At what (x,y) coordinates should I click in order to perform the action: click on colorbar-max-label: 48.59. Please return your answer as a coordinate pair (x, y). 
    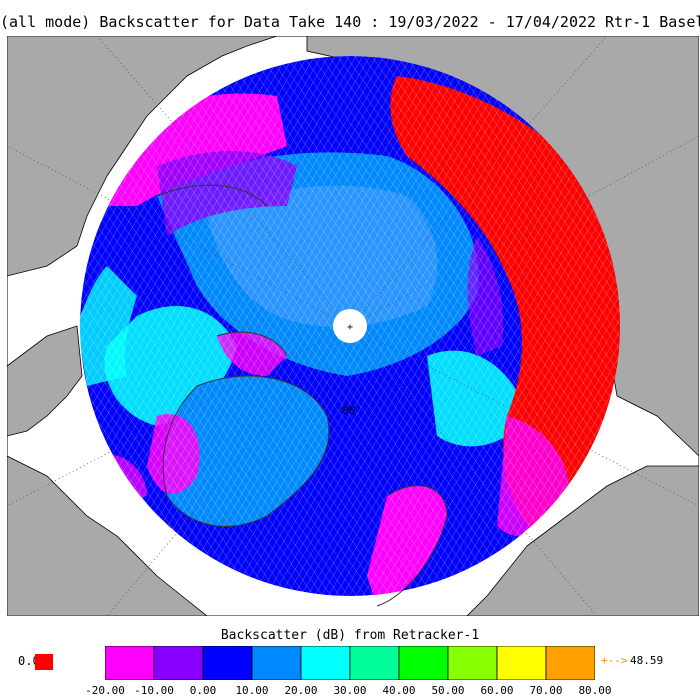
    Looking at the image, I should click on (647, 660).